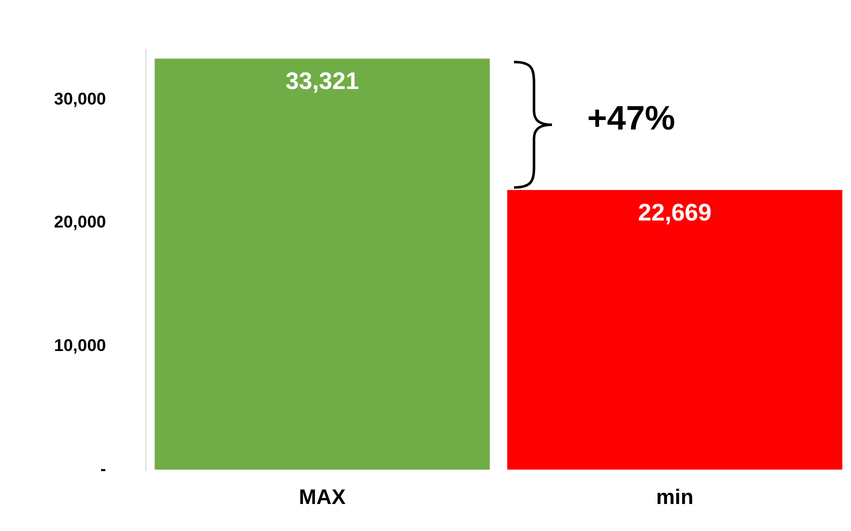 The height and width of the screenshot is (531, 851). I want to click on y-tick-label: 10,000, so click(80, 346).